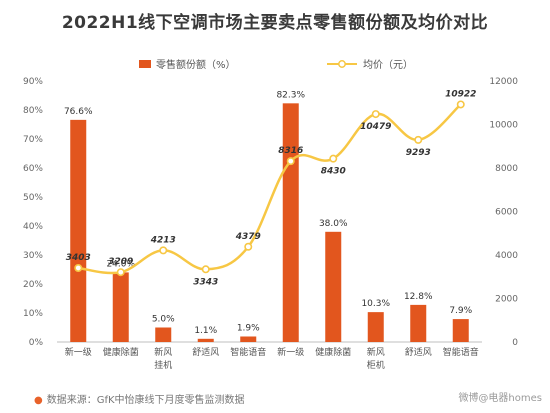 This screenshot has height=413, width=550. I want to click on bar-data-label: 24.0%, so click(120, 264).